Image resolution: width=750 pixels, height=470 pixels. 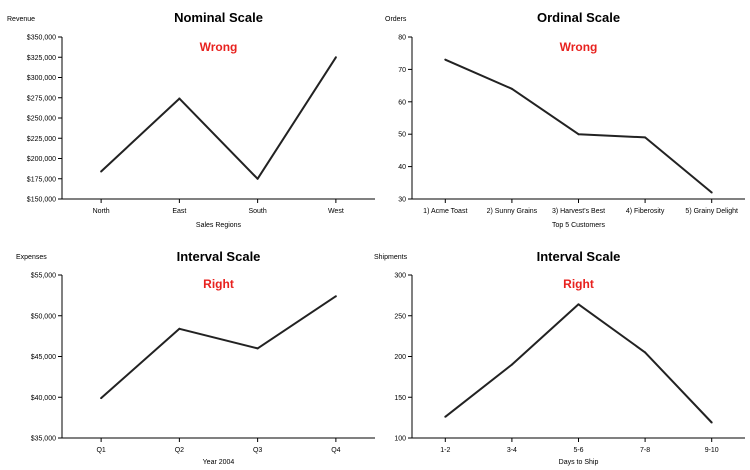 What do you see at coordinates (43, 357) in the screenshot?
I see `y-tick-label: $45,000` at bounding box center [43, 357].